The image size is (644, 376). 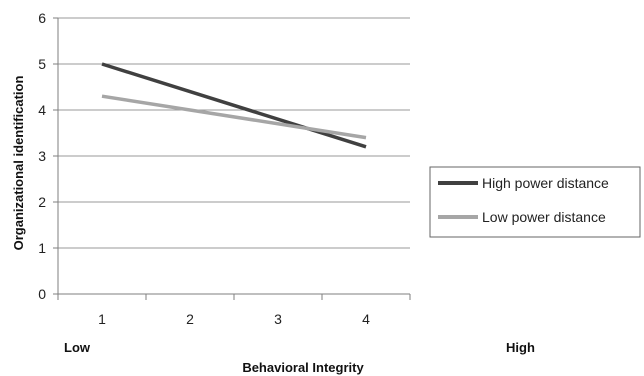 I want to click on series-line-high-power-distance, so click(x=234, y=105).